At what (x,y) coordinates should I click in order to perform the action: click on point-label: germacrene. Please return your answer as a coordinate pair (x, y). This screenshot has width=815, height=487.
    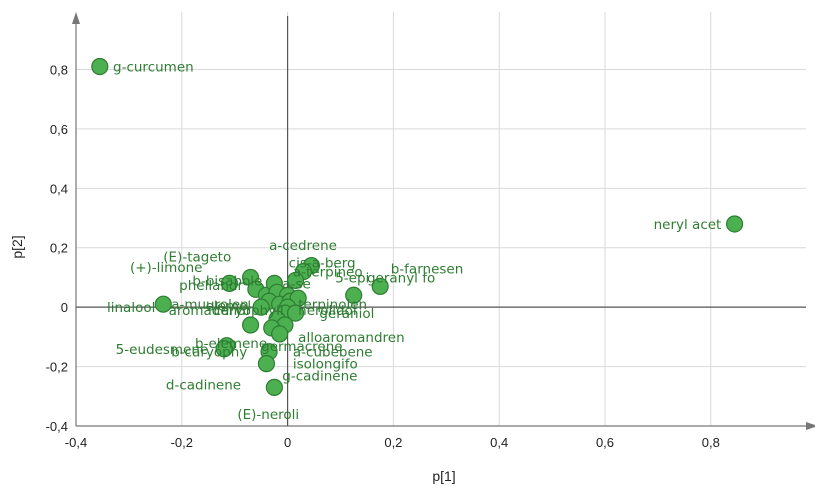
    Looking at the image, I should click on (301, 347).